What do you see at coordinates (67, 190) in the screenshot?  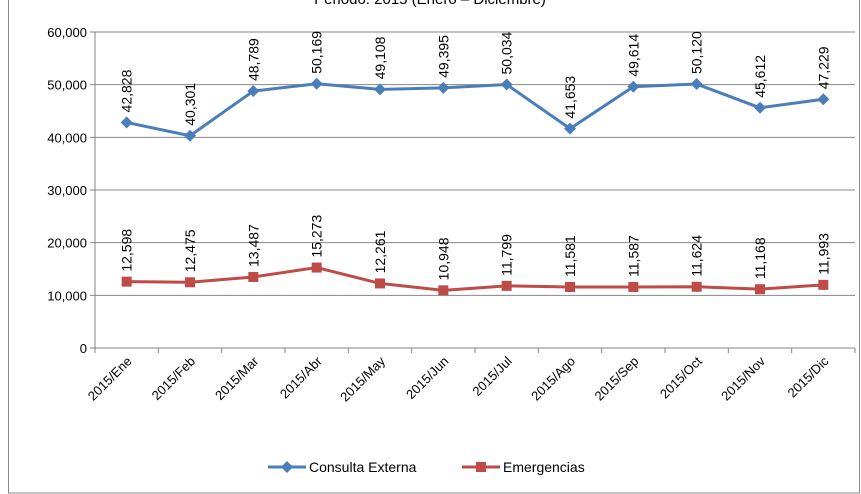 I see `y-tick-label: 30,000` at bounding box center [67, 190].